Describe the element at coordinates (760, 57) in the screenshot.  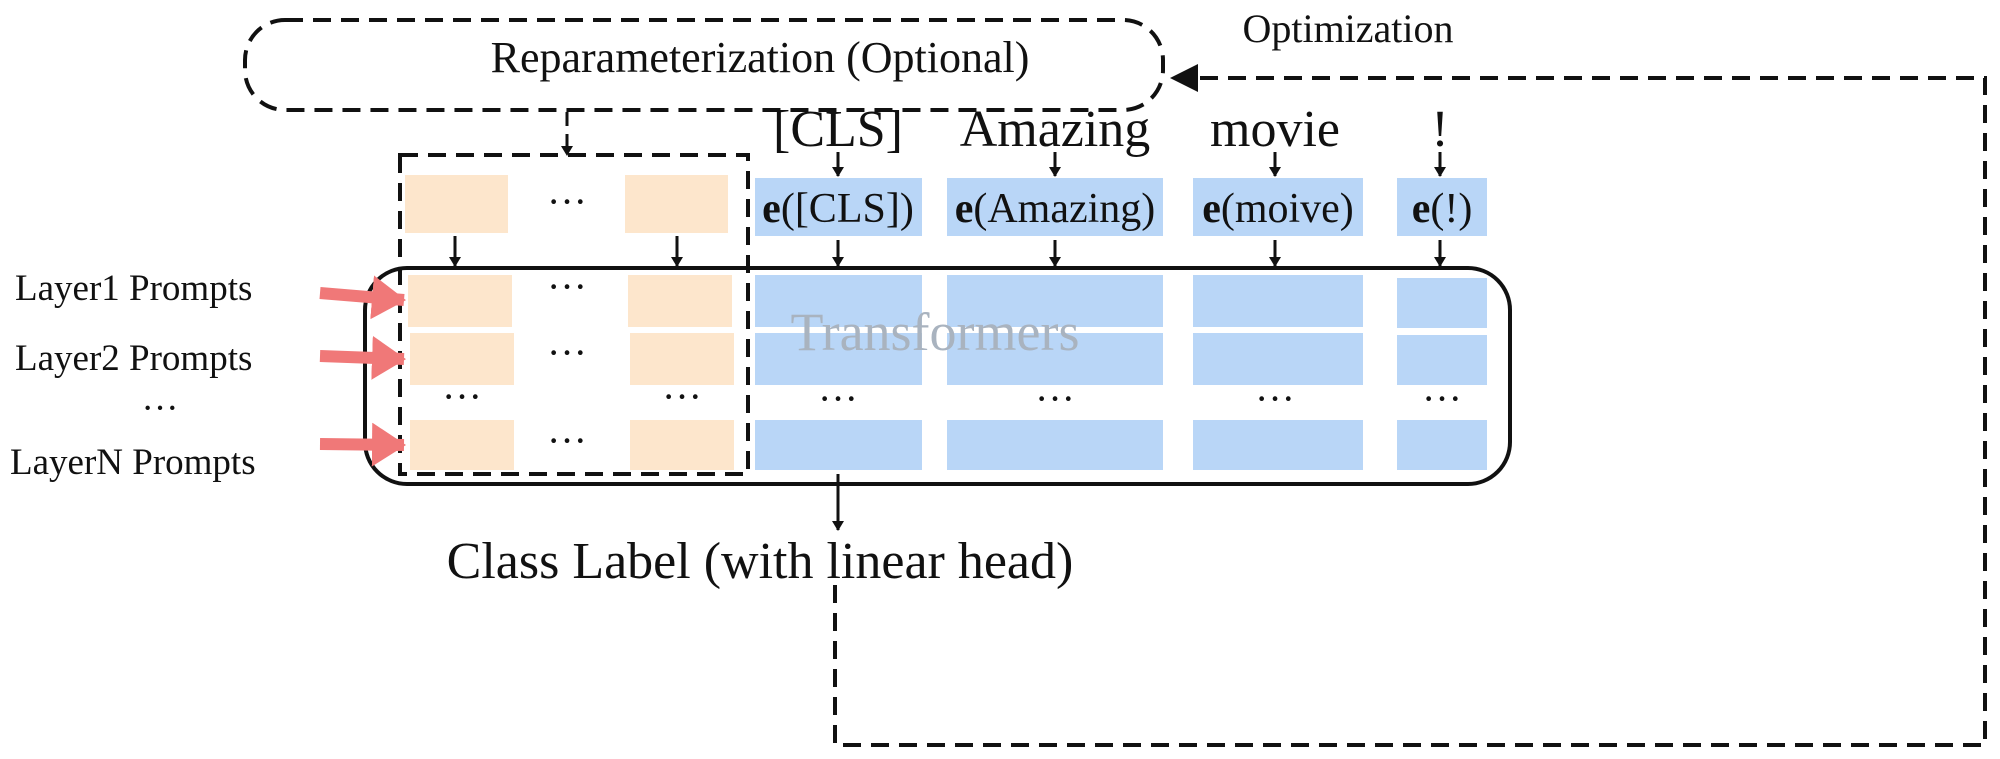
I see `reparameterization-label: Reparameterization (Optional)` at that location.